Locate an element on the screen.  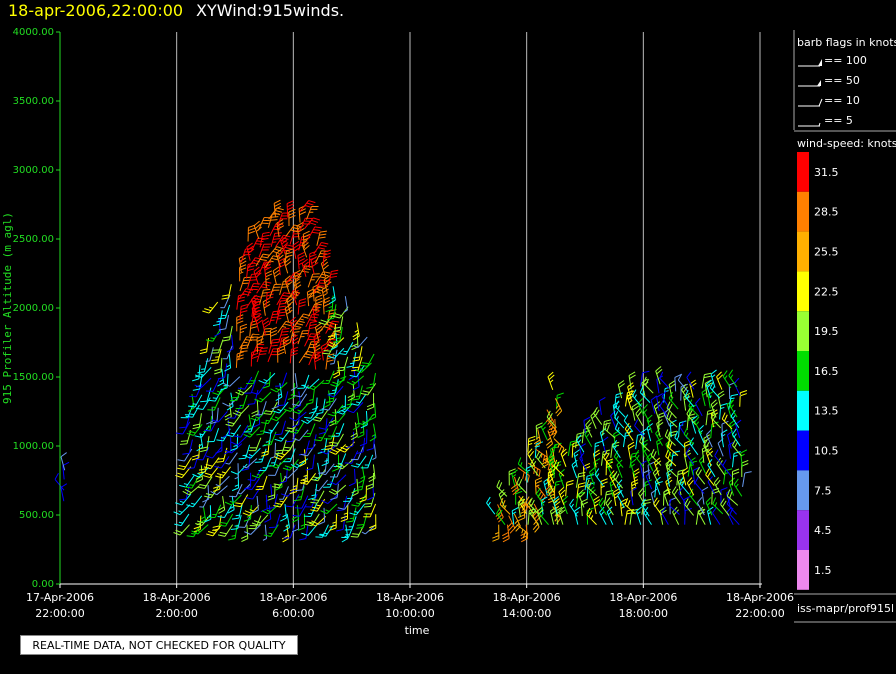
colorbar-label: 16.5 is located at coordinates (826, 371).